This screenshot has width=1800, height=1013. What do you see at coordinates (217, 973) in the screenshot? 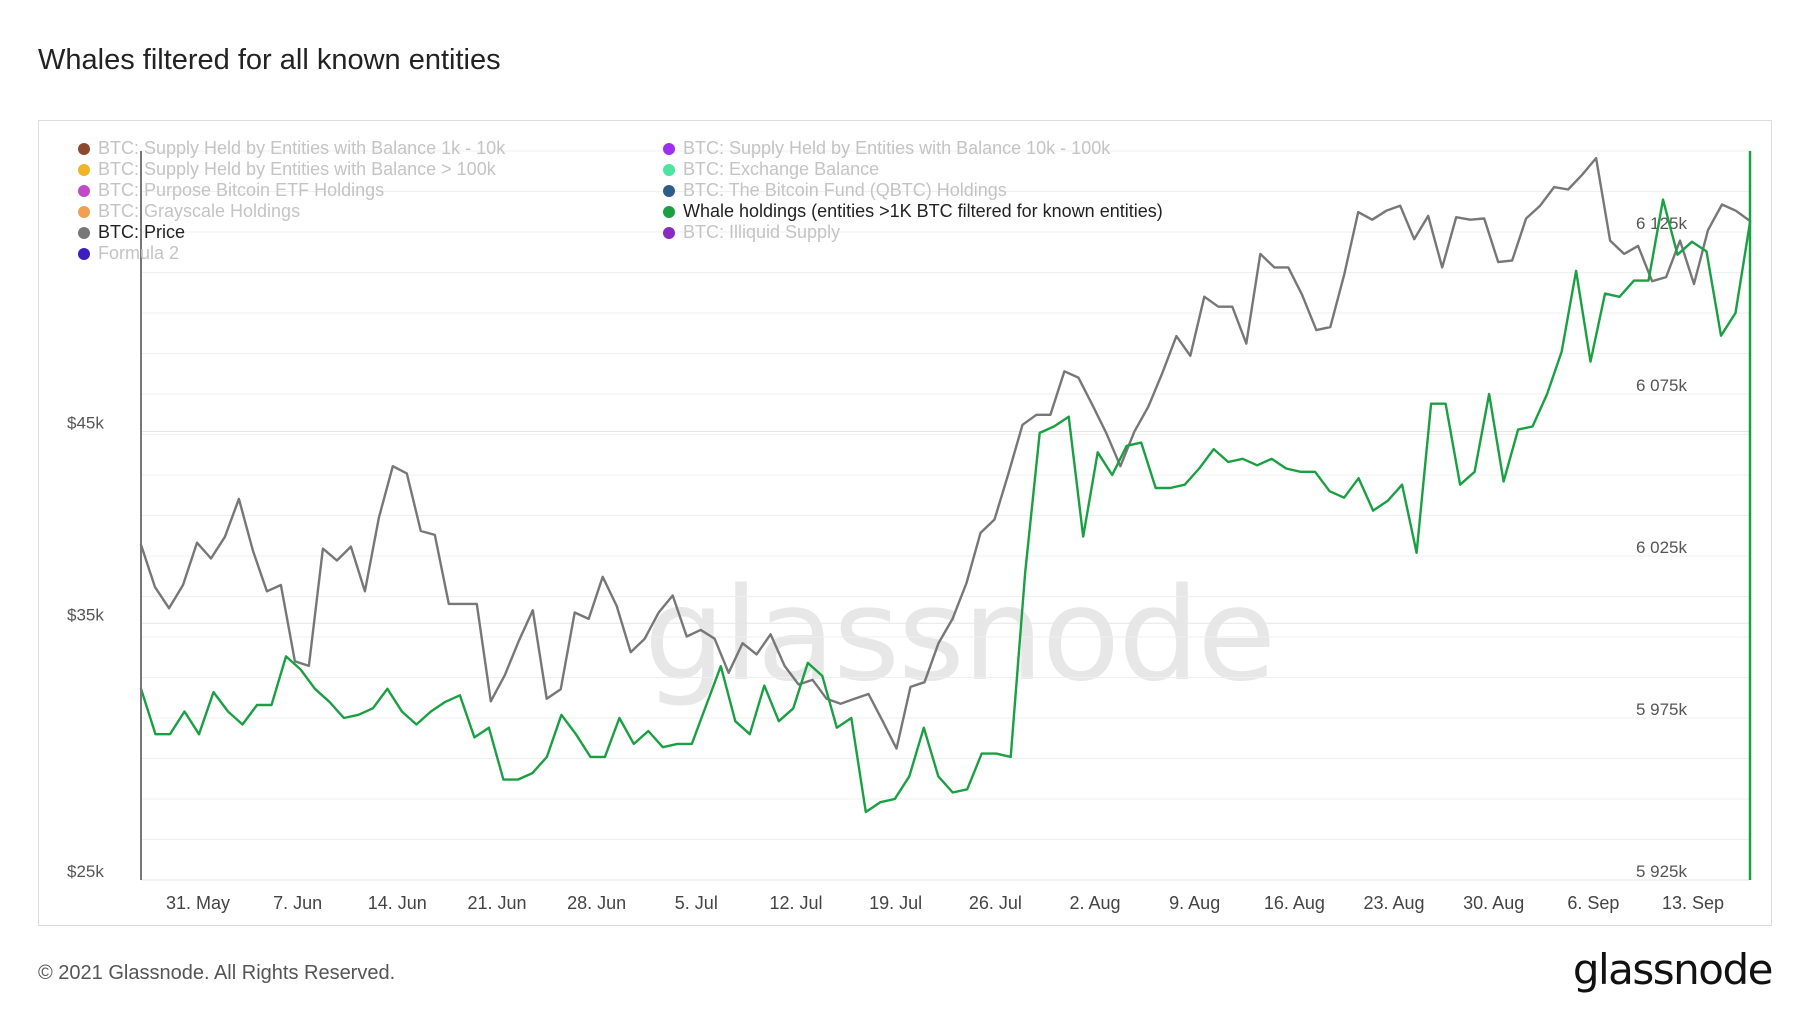
I see `copyright-text: © 2021 Glassnode. All Rights Reserved.` at bounding box center [217, 973].